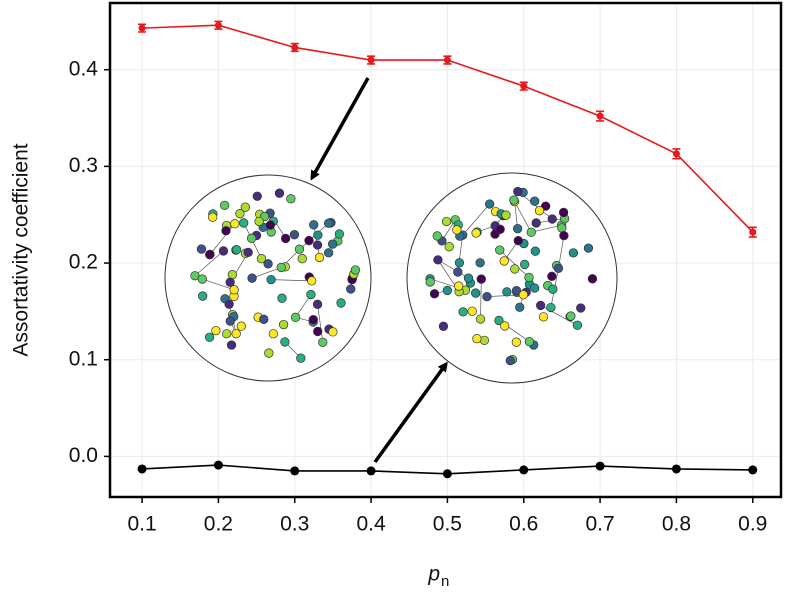 This screenshot has height=598, width=788. What do you see at coordinates (752, 524) in the screenshot?
I see `x-tick-label: 0.9` at bounding box center [752, 524].